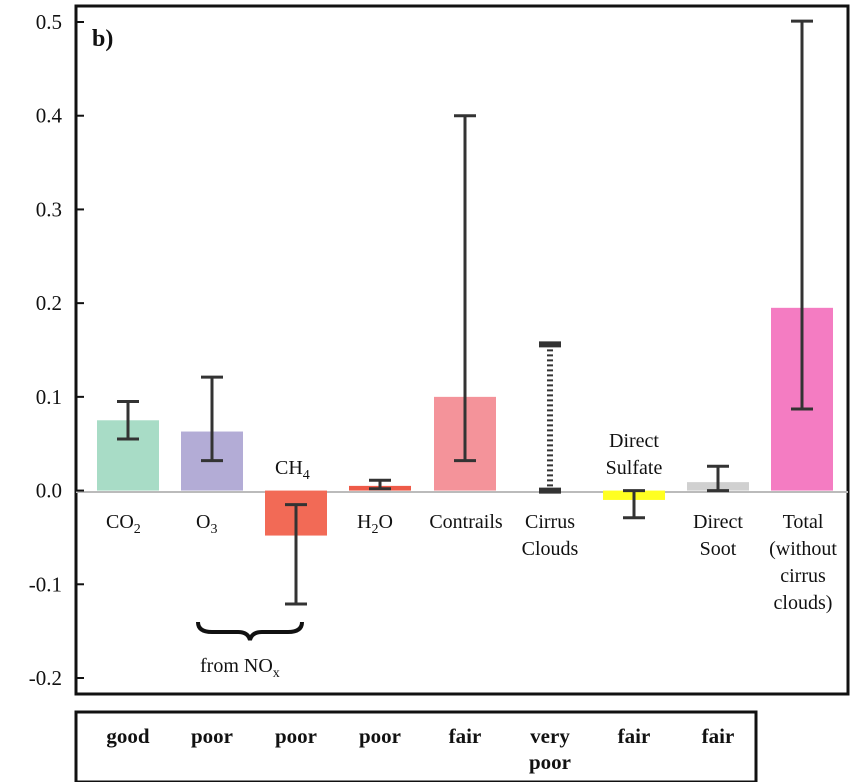 The width and height of the screenshot is (852, 782). I want to click on y-tick-label: 0.5, so click(49, 22).